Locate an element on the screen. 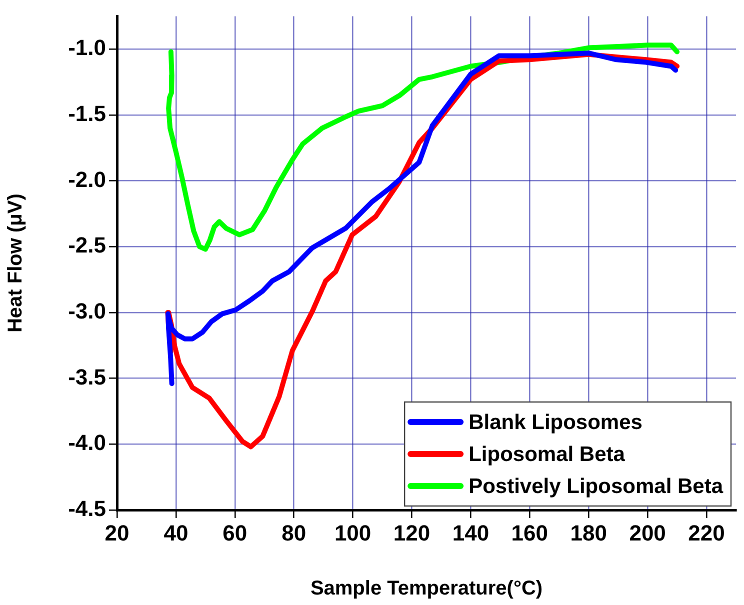 Image resolution: width=744 pixels, height=605 pixels. x-tick-label: 20 is located at coordinates (117, 533).